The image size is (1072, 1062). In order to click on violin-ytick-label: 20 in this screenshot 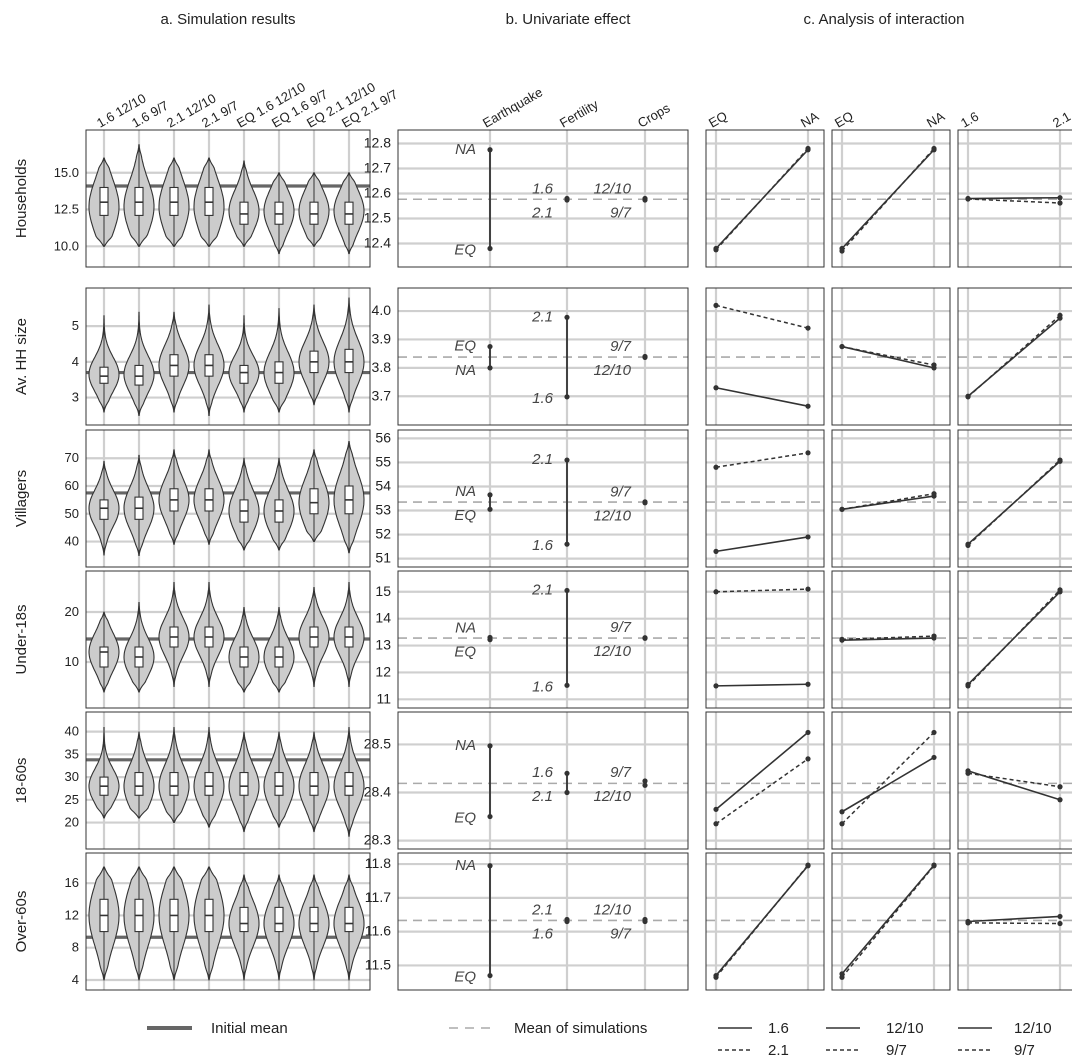, I will do `click(72, 822)`.